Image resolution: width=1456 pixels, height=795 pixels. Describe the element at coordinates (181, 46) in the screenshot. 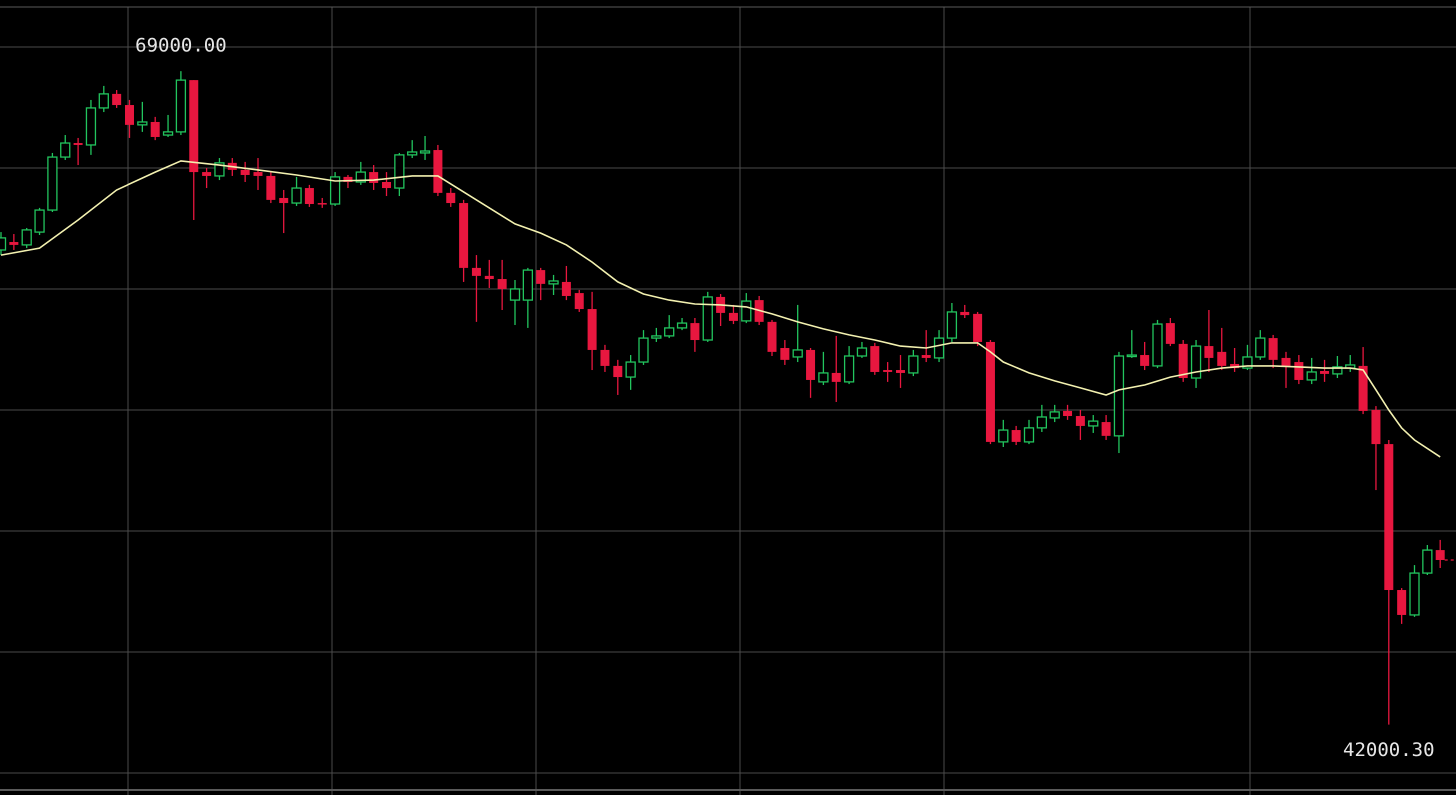

I see `max-price-label: 69000.00` at that location.